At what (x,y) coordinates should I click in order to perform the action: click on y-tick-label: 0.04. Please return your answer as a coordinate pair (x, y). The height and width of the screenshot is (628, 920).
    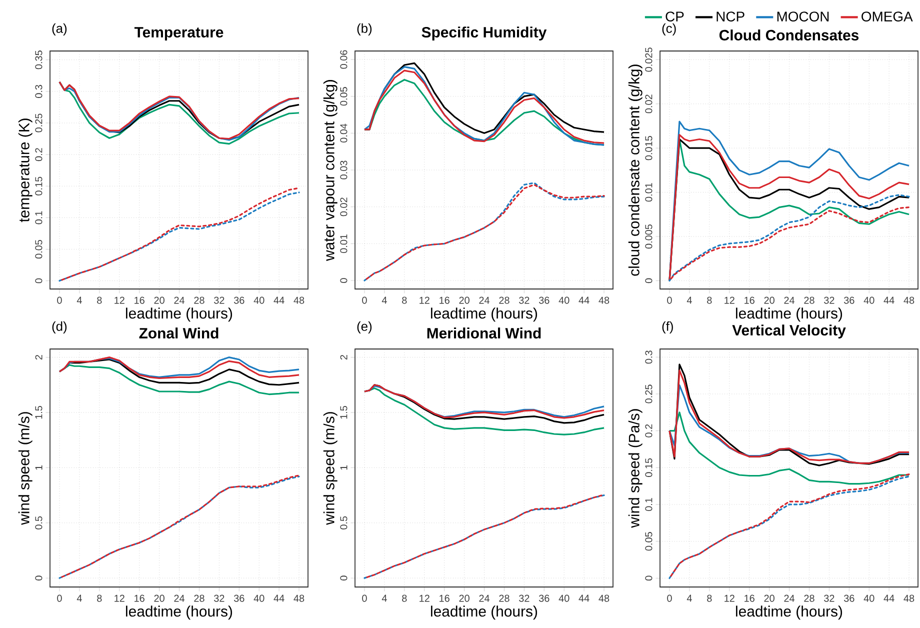
    Looking at the image, I should click on (344, 133).